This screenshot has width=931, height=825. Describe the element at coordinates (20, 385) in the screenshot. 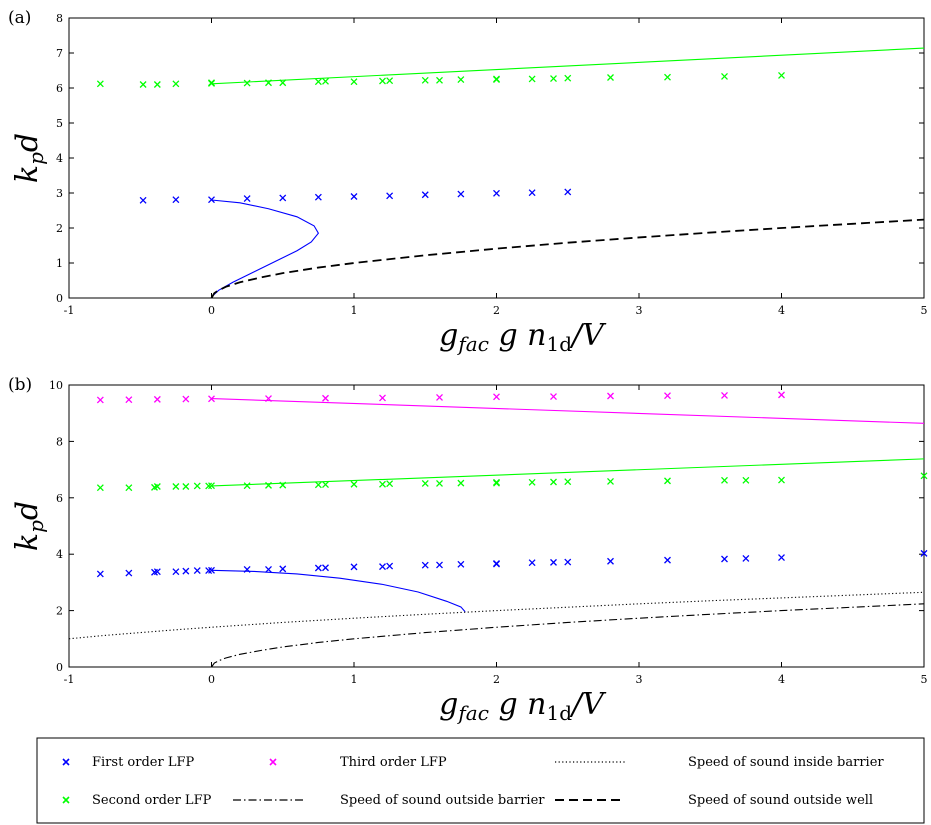

I see `panel-label: (b)` at that location.